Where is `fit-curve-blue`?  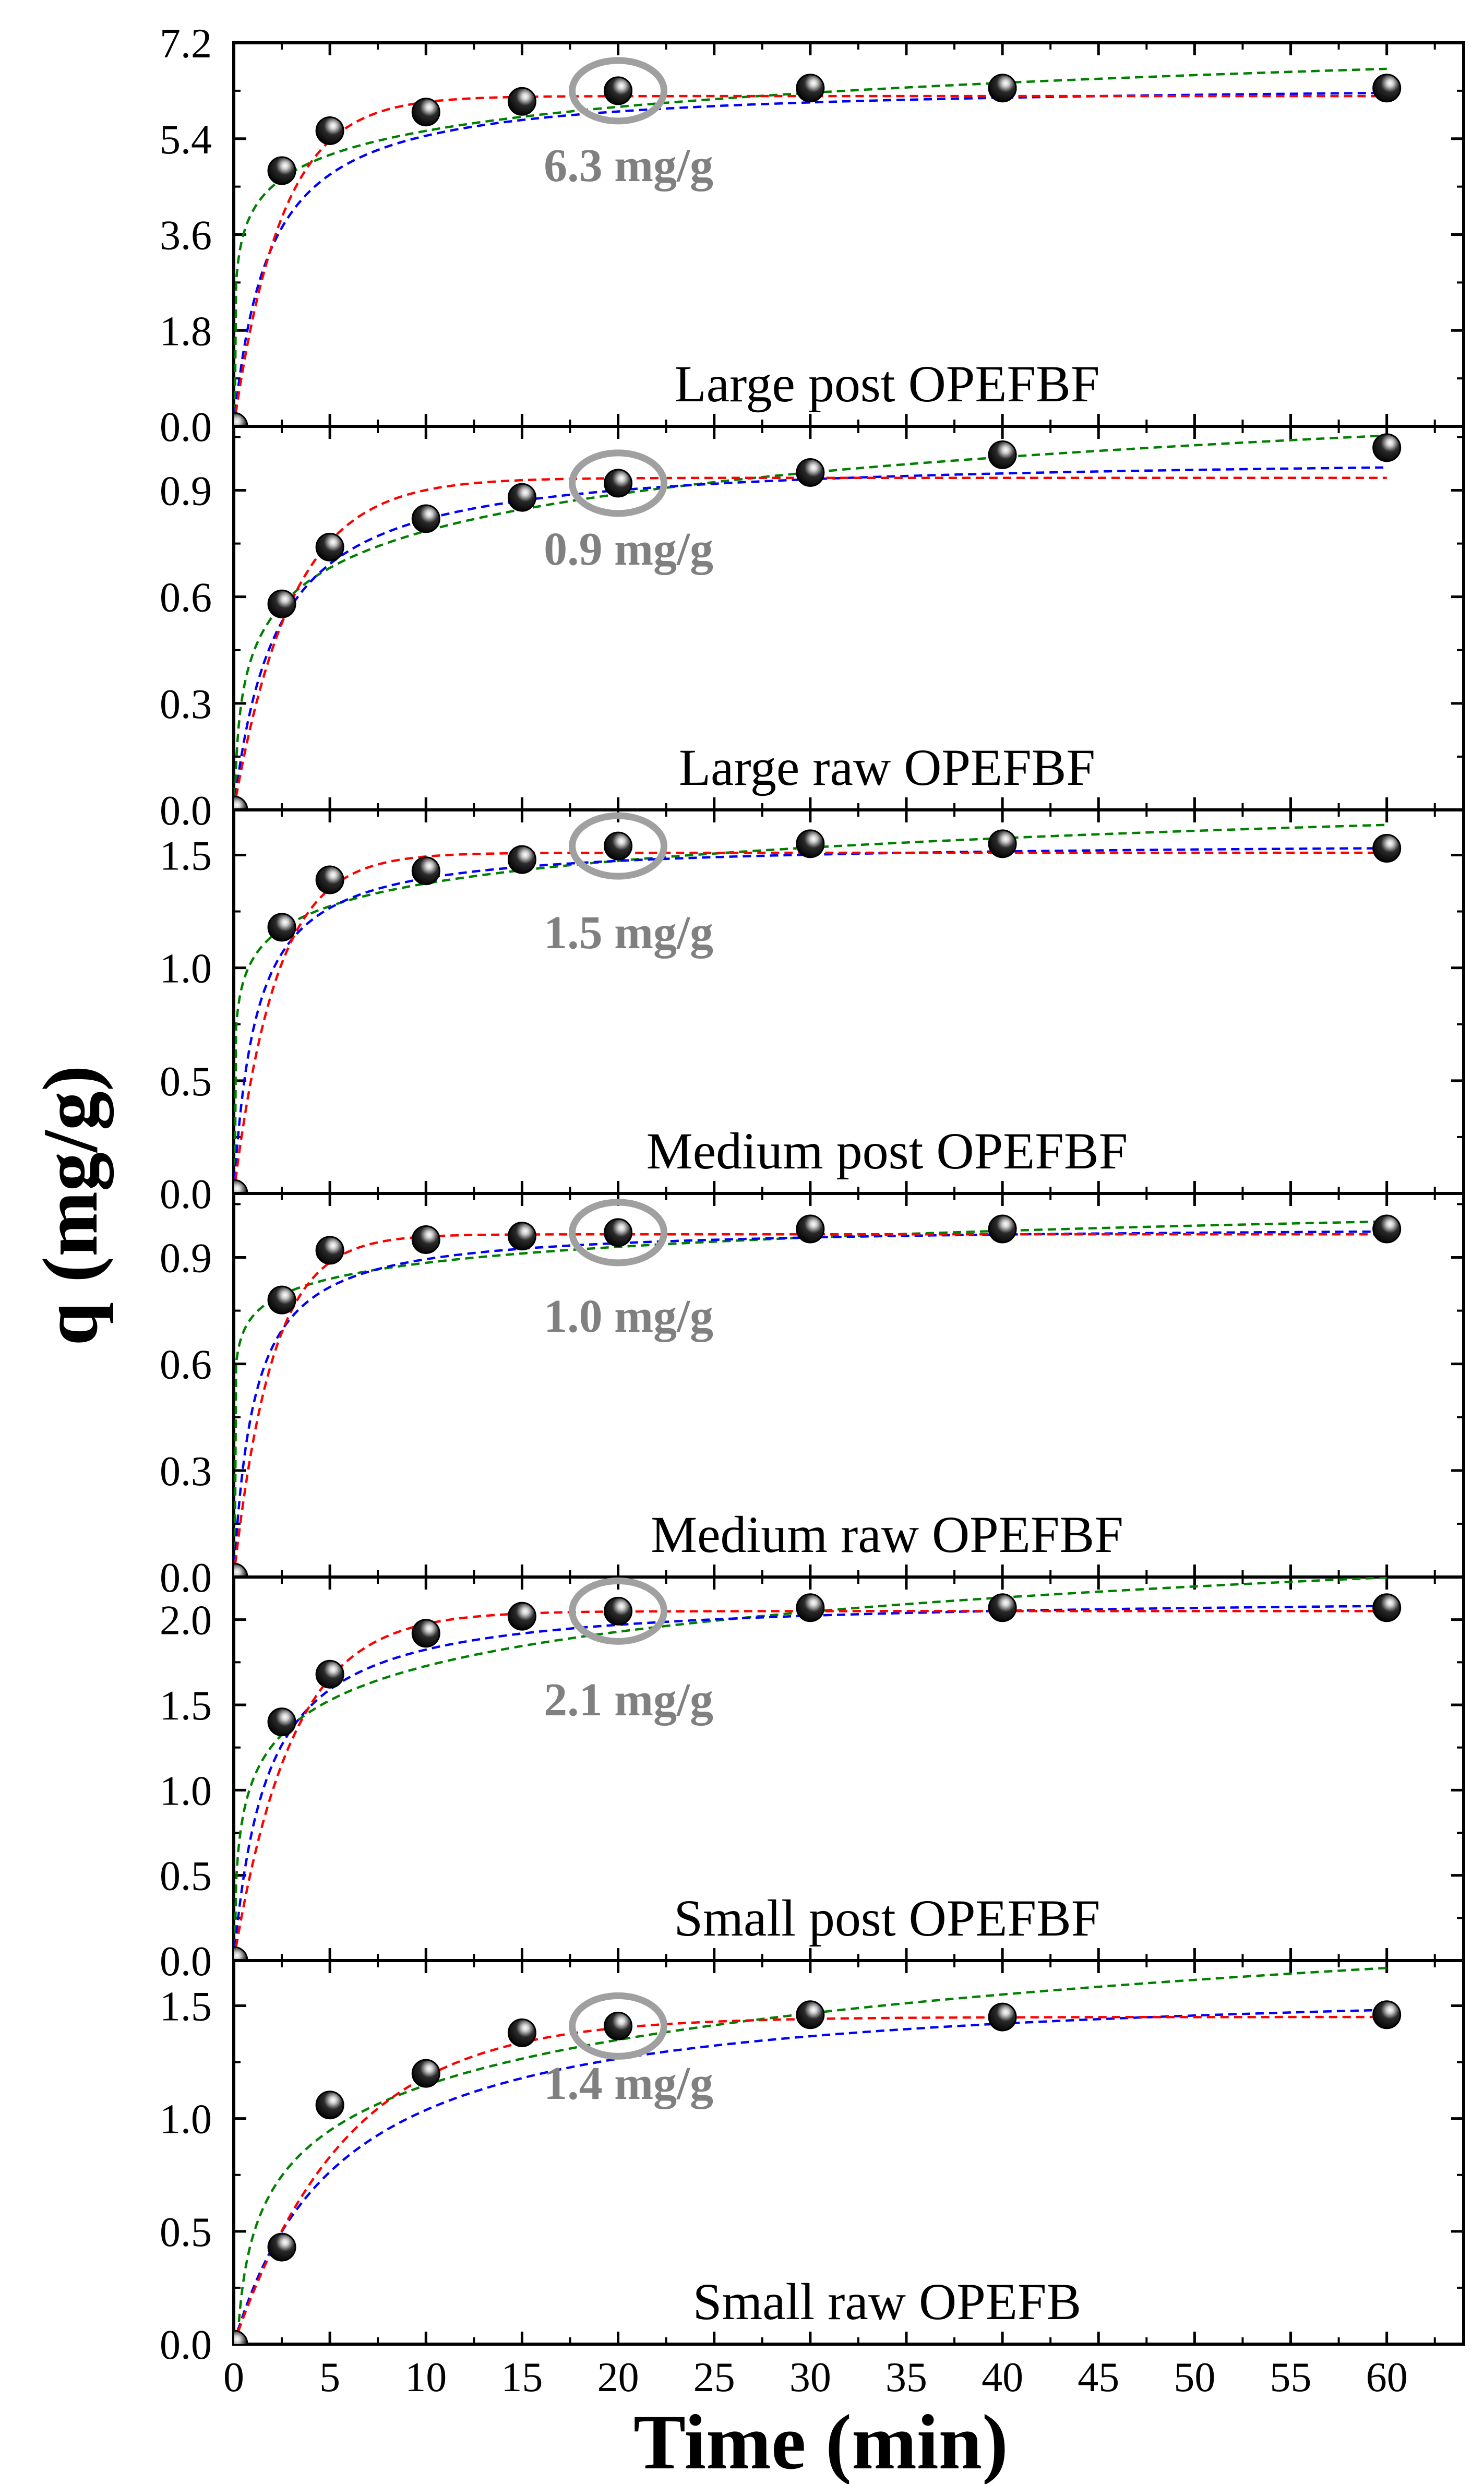
fit-curve-blue is located at coordinates (810, 1020).